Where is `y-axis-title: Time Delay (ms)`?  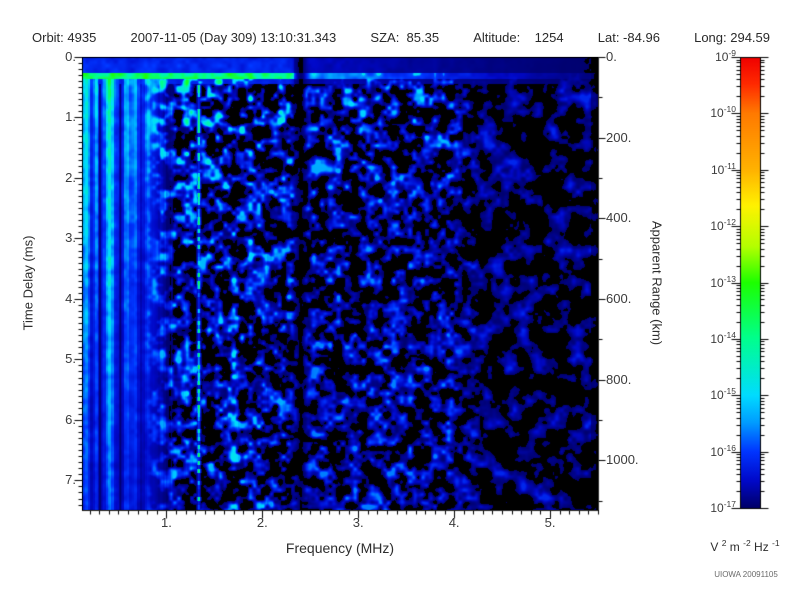 y-axis-title: Time Delay (ms) is located at coordinates (28, 283).